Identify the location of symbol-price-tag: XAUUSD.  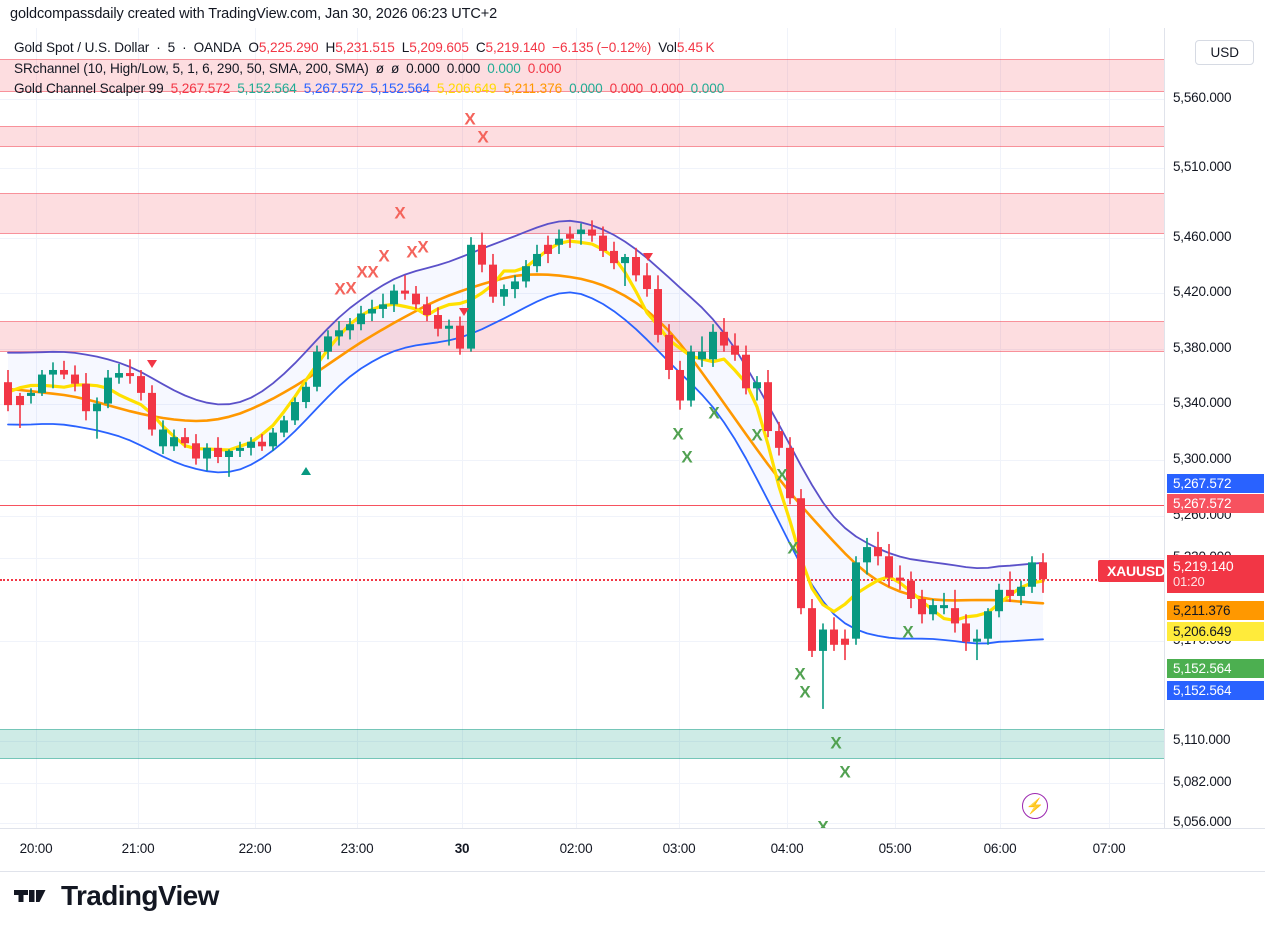
(1131, 571).